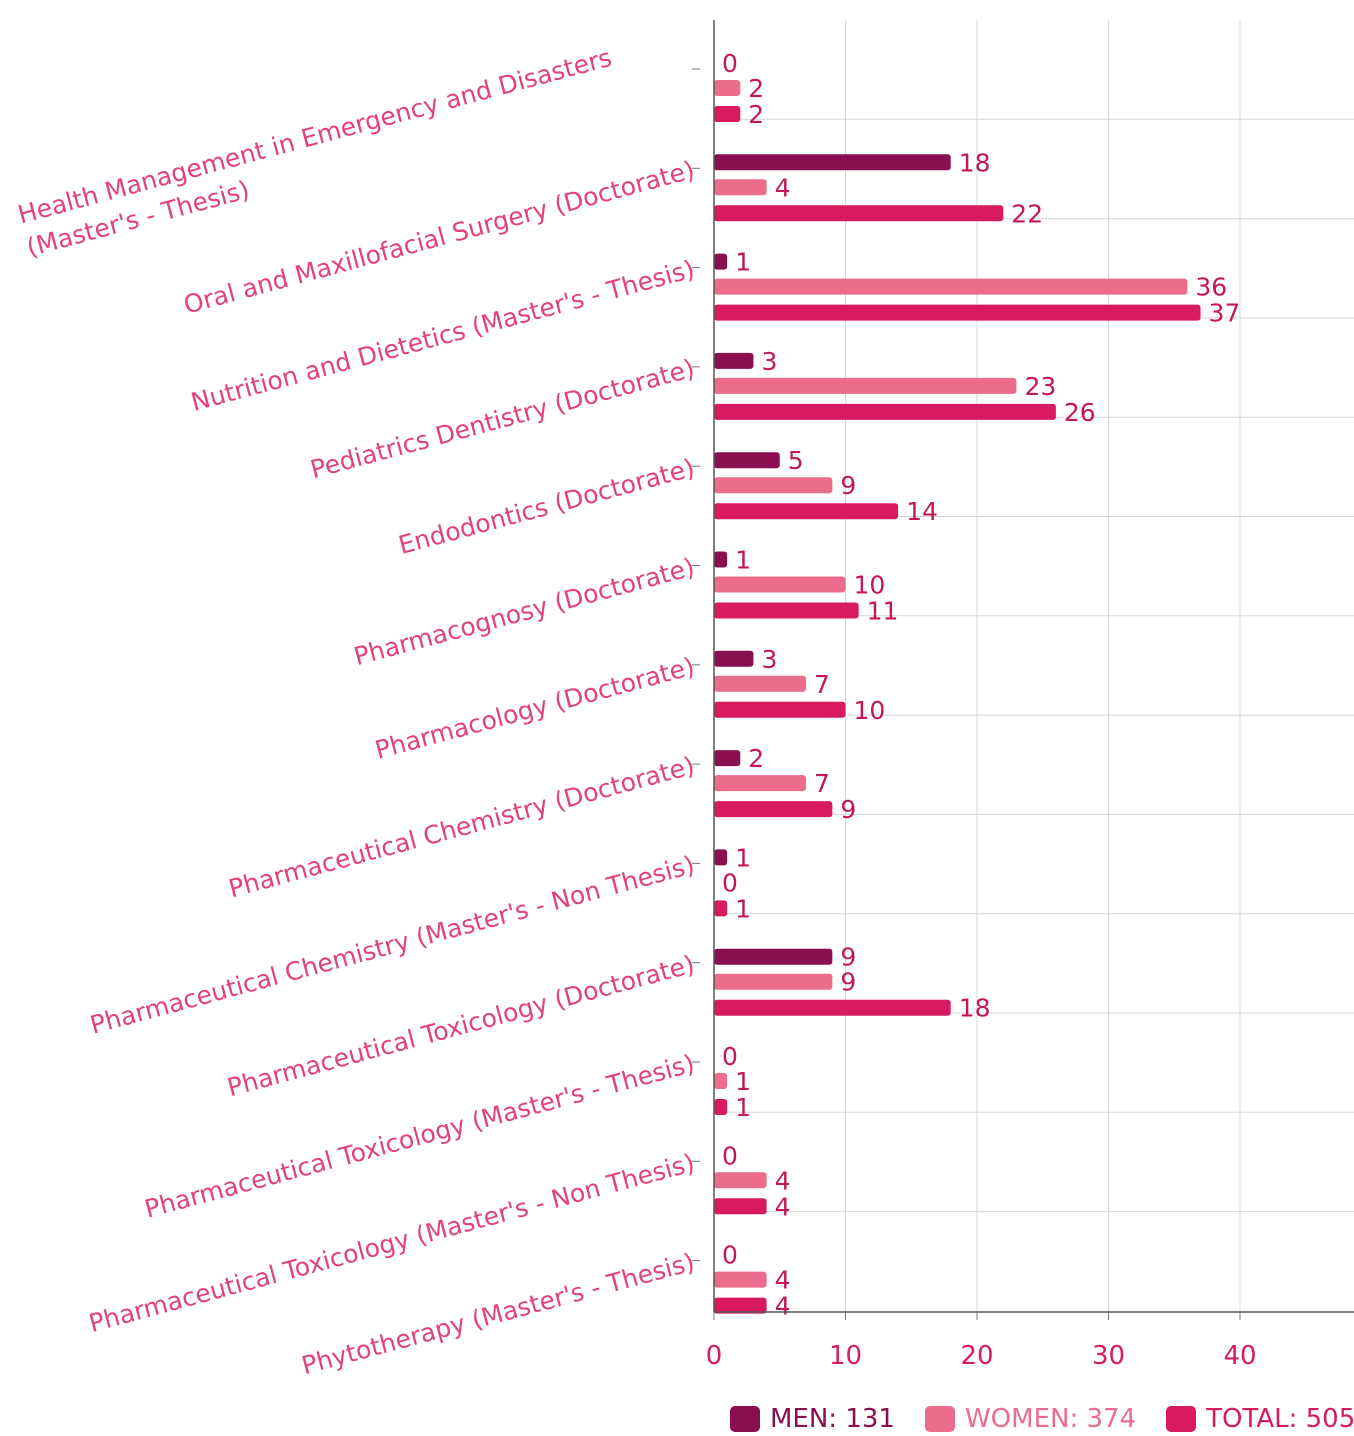 Image resolution: width=1354 pixels, height=1436 pixels. I want to click on legend-item-total: TOTAL: 505, so click(1260, 1419).